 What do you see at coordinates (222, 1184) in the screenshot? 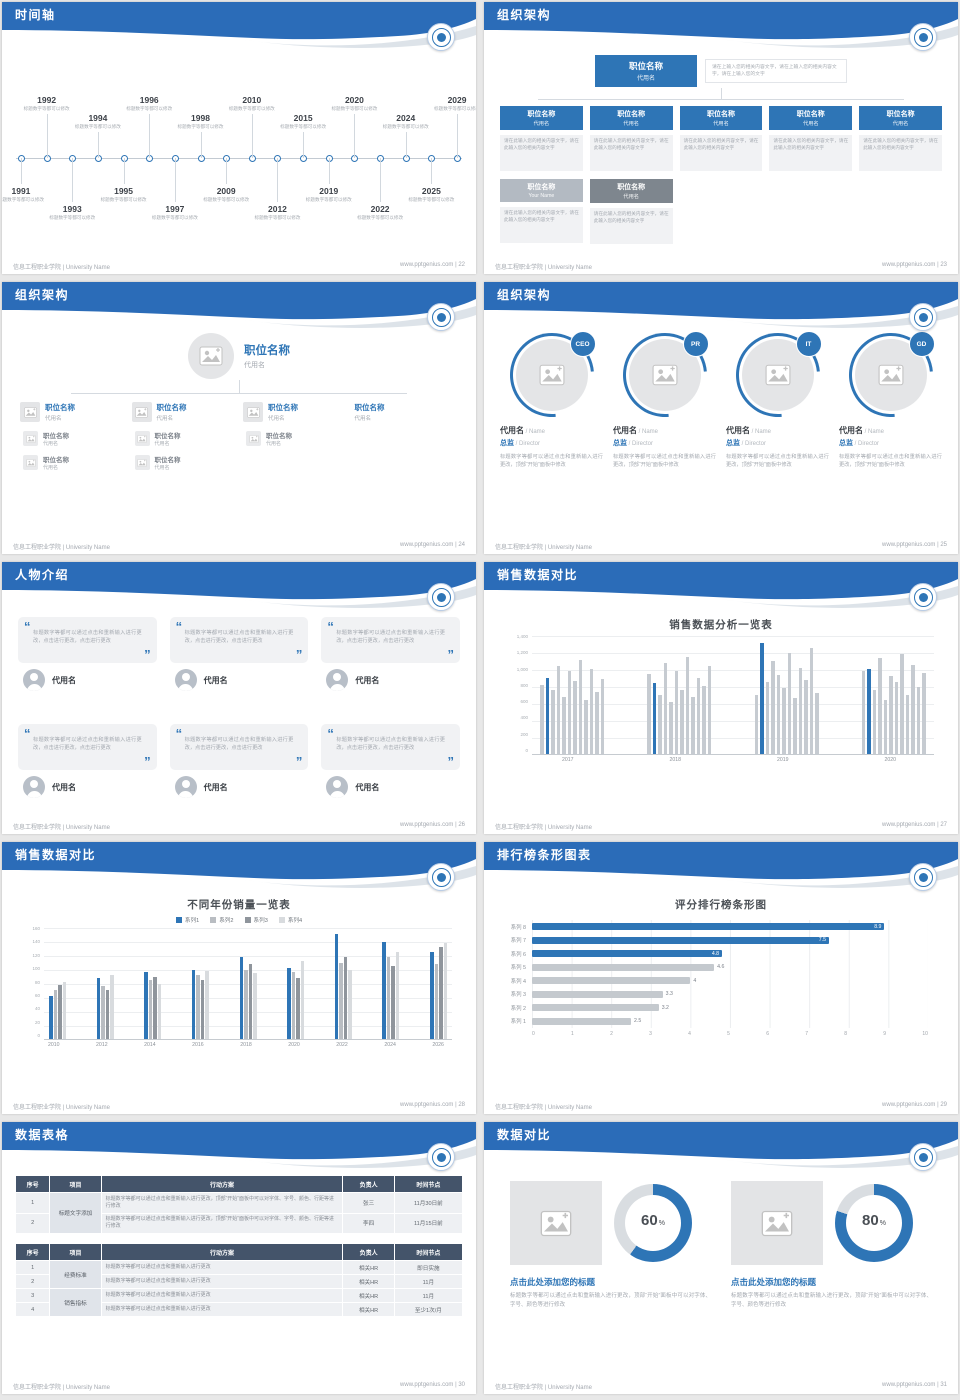
I see `column-header: 行动方案` at bounding box center [222, 1184].